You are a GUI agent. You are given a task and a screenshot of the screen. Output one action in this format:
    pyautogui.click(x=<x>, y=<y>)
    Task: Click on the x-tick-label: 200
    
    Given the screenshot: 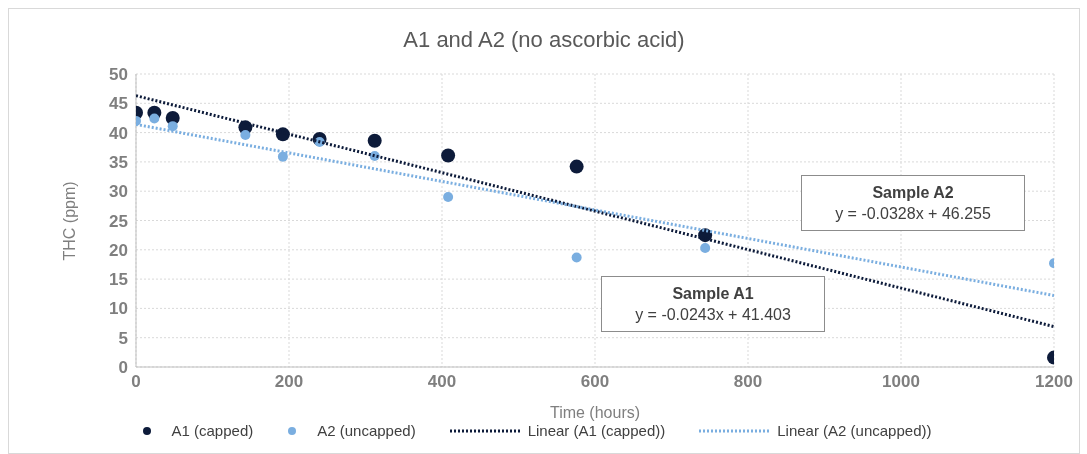 What is the action you would take?
    pyautogui.click(x=289, y=382)
    